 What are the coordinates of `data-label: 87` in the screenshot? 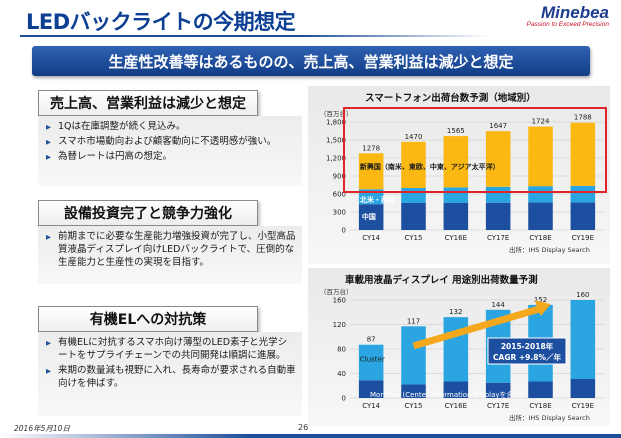 It's located at (371, 340).